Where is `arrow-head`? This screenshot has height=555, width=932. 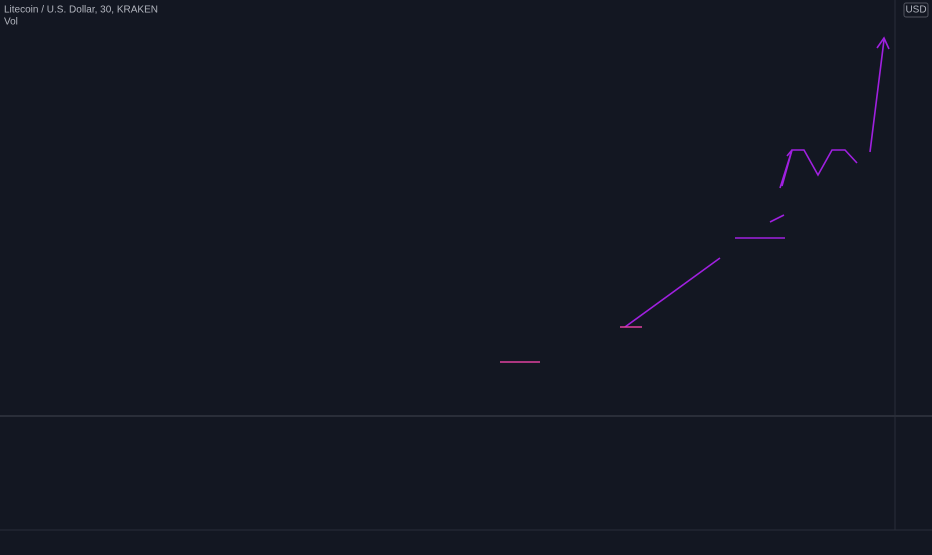 arrow-head is located at coordinates (883, 43).